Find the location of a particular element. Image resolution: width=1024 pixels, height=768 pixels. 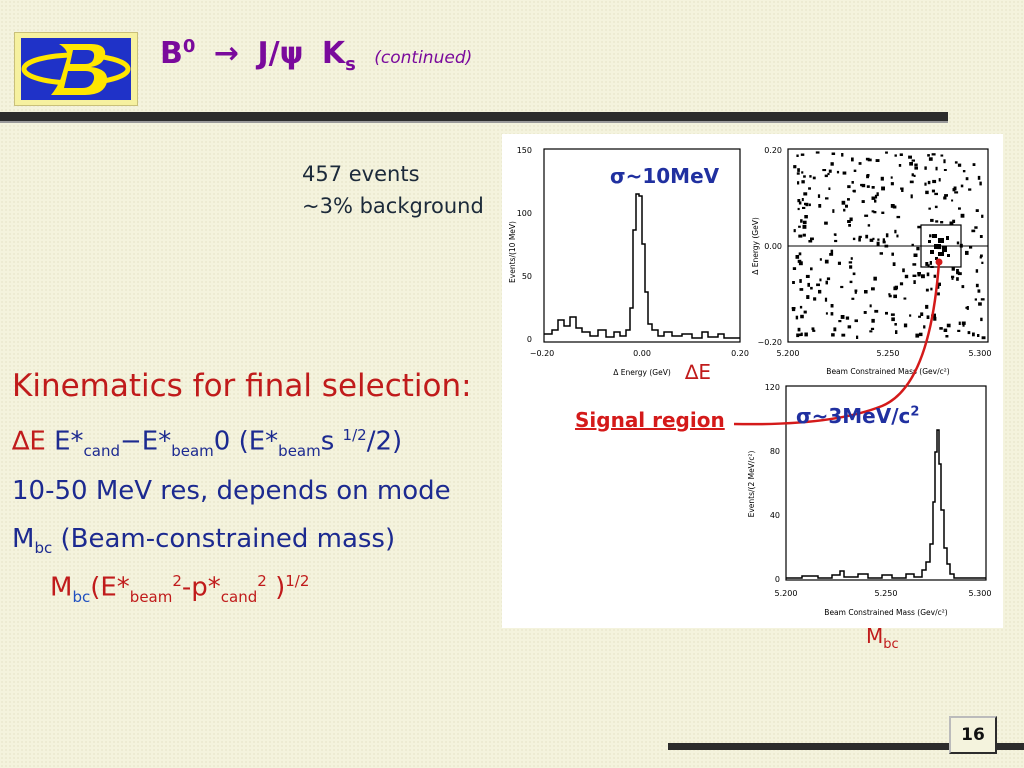

dE-ytick-0: 0 is located at coordinates (529, 339).